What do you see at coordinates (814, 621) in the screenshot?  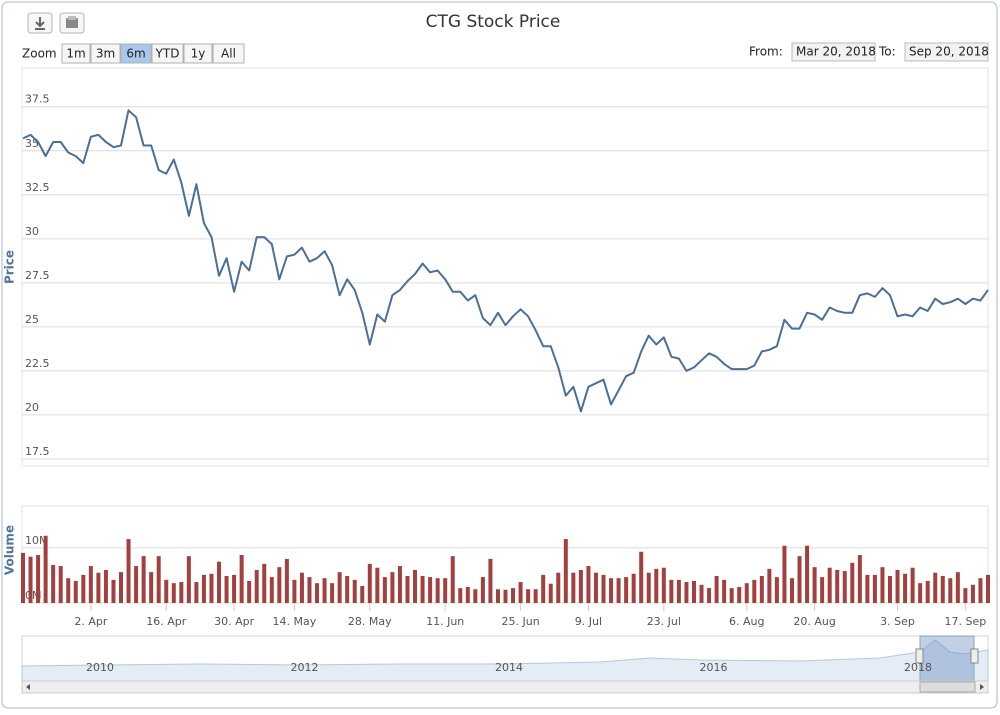 I see `x-tick-label: 20. Aug` at bounding box center [814, 621].